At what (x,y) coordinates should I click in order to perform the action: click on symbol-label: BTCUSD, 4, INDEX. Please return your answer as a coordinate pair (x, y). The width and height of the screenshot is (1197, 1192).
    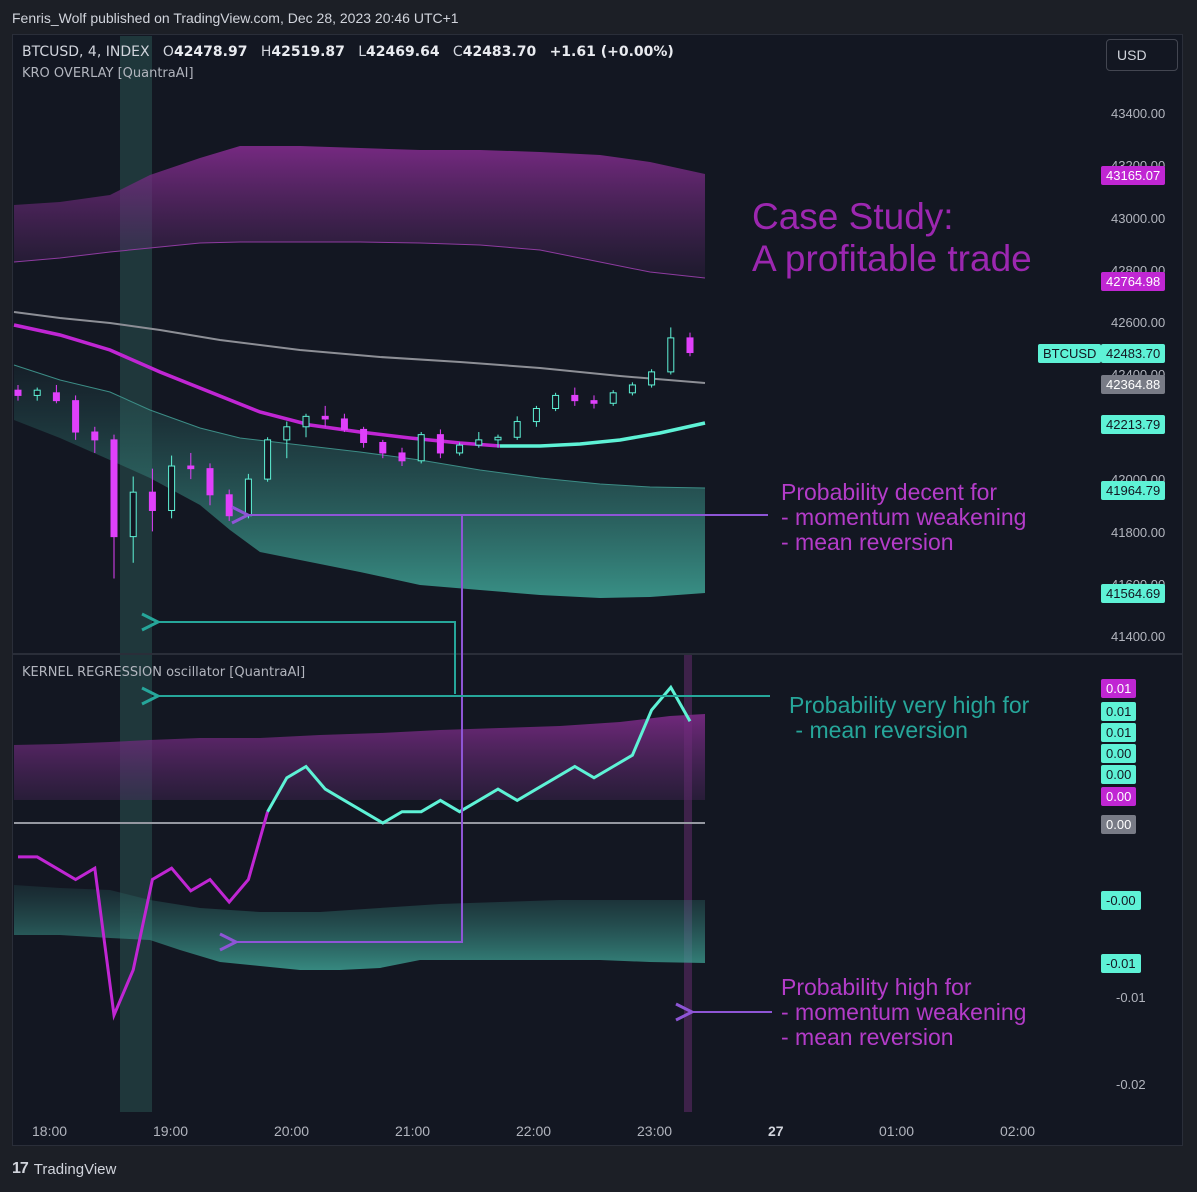
    Looking at the image, I should click on (86, 52).